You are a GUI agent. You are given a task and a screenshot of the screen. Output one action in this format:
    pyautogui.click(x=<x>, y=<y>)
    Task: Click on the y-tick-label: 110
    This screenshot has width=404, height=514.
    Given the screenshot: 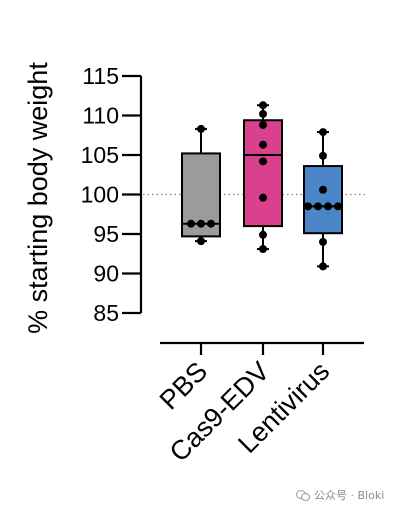 What is the action you would take?
    pyautogui.click(x=100, y=116)
    